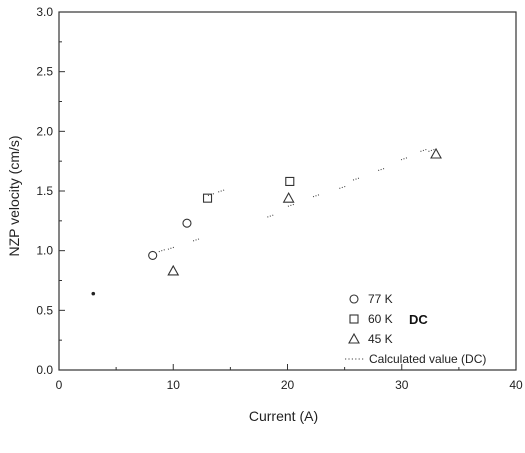 The height and width of the screenshot is (453, 525). I want to click on legend-label: 77 K, so click(380, 299).